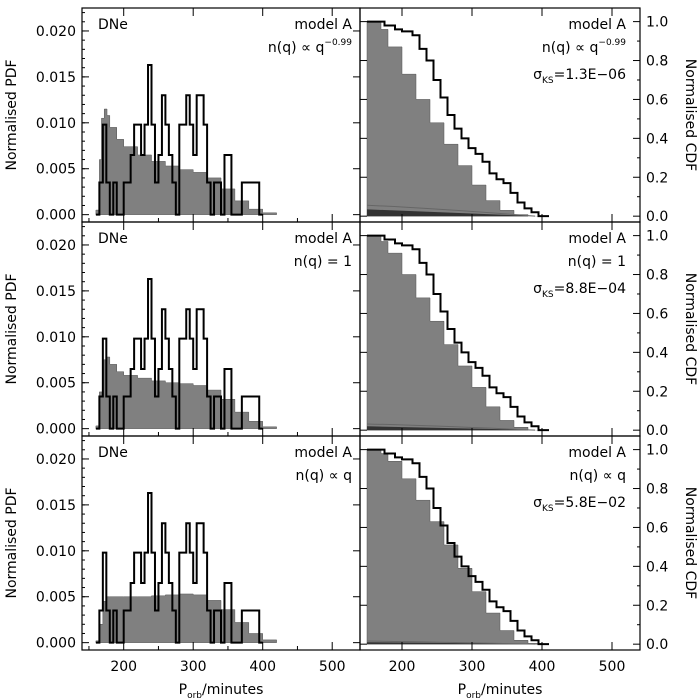 The width and height of the screenshot is (700, 700). What do you see at coordinates (590, 75) in the screenshot?
I see `ks-value: =1.3E−06` at bounding box center [590, 75].